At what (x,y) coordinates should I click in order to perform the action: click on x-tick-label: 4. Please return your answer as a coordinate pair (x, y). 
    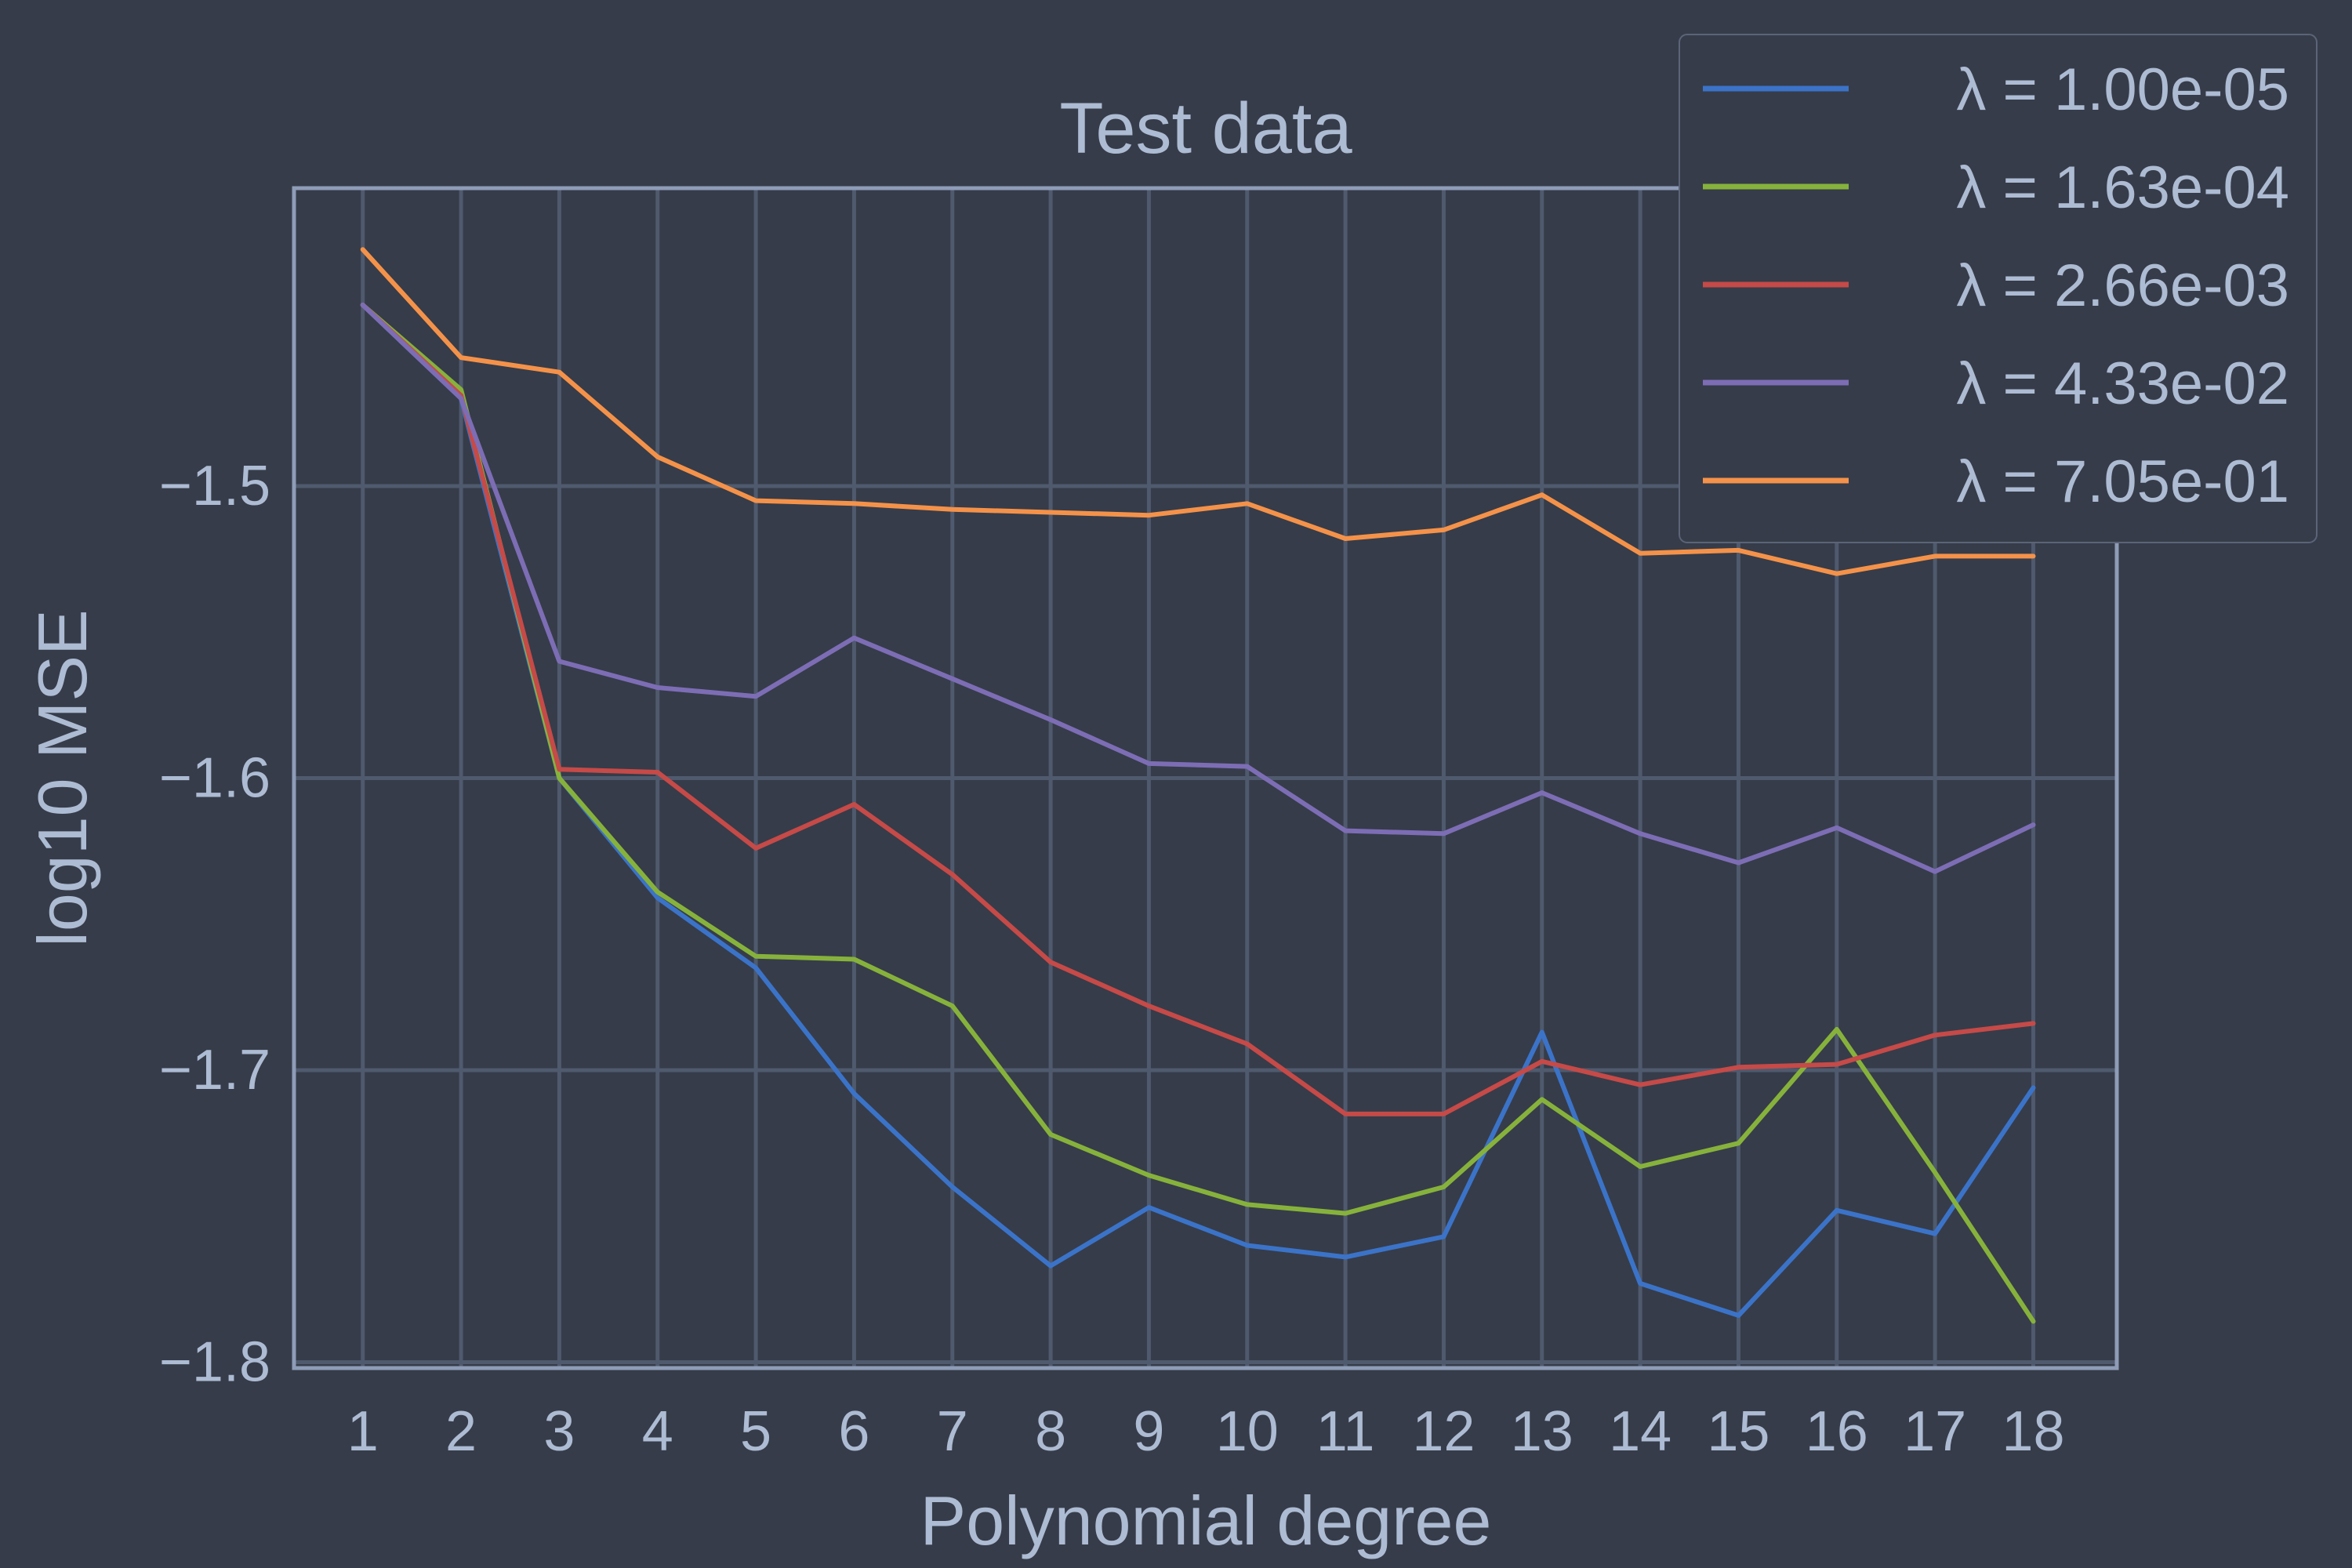
    Looking at the image, I should click on (657, 1431).